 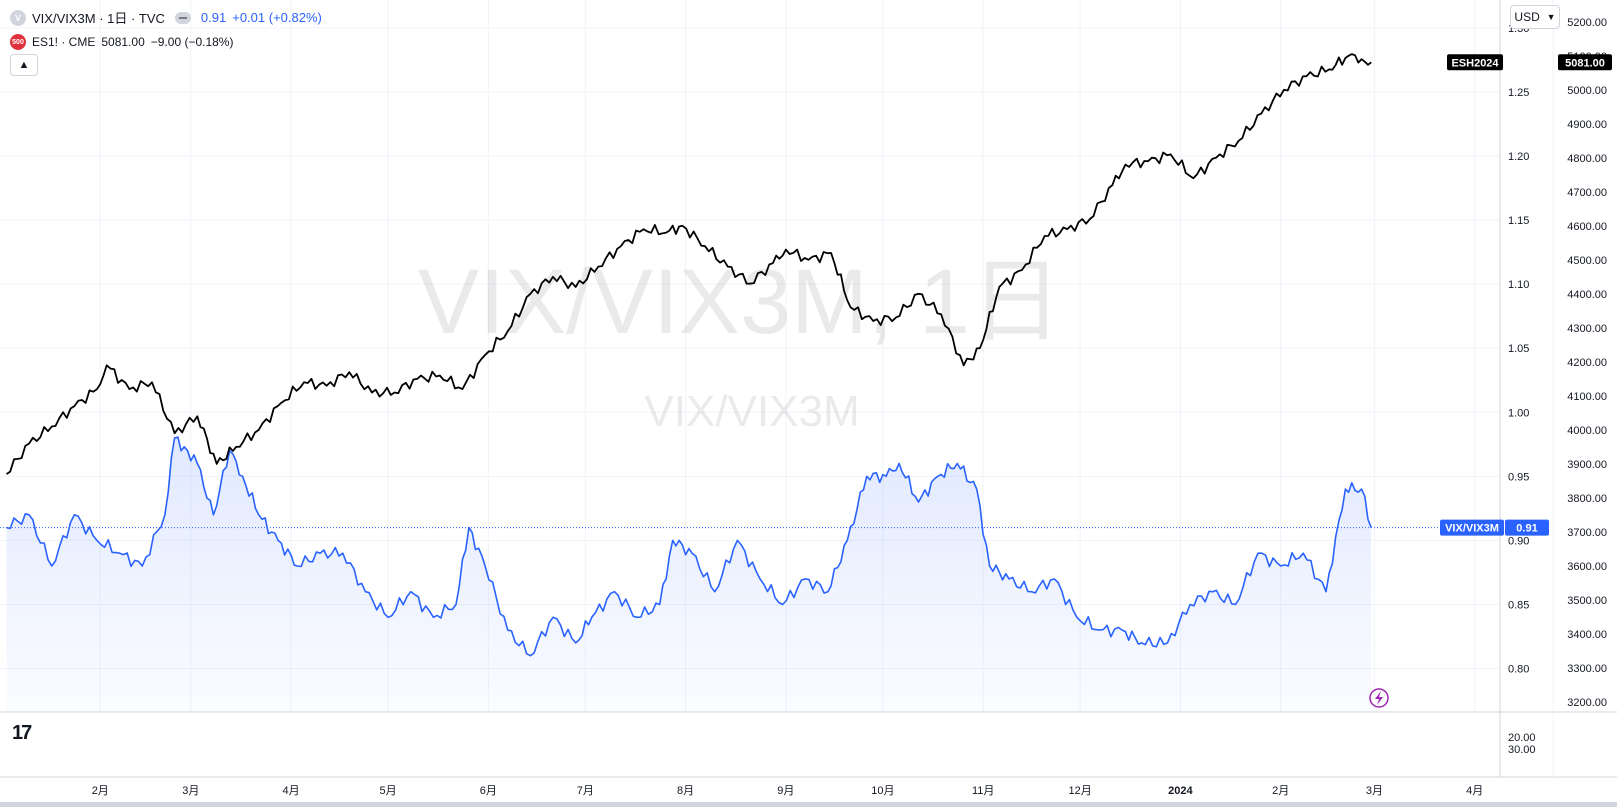 I want to click on right-axis-tick-label: 5200.00, so click(x=1587, y=23).